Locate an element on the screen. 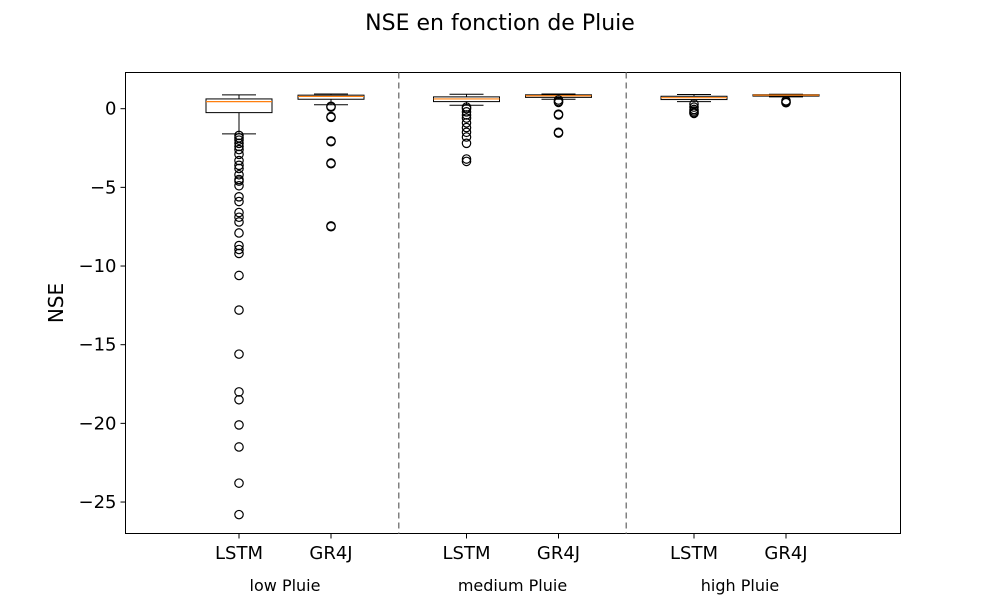 This screenshot has width=1000, height=600. y-tick-label: −5 is located at coordinates (103, 187).